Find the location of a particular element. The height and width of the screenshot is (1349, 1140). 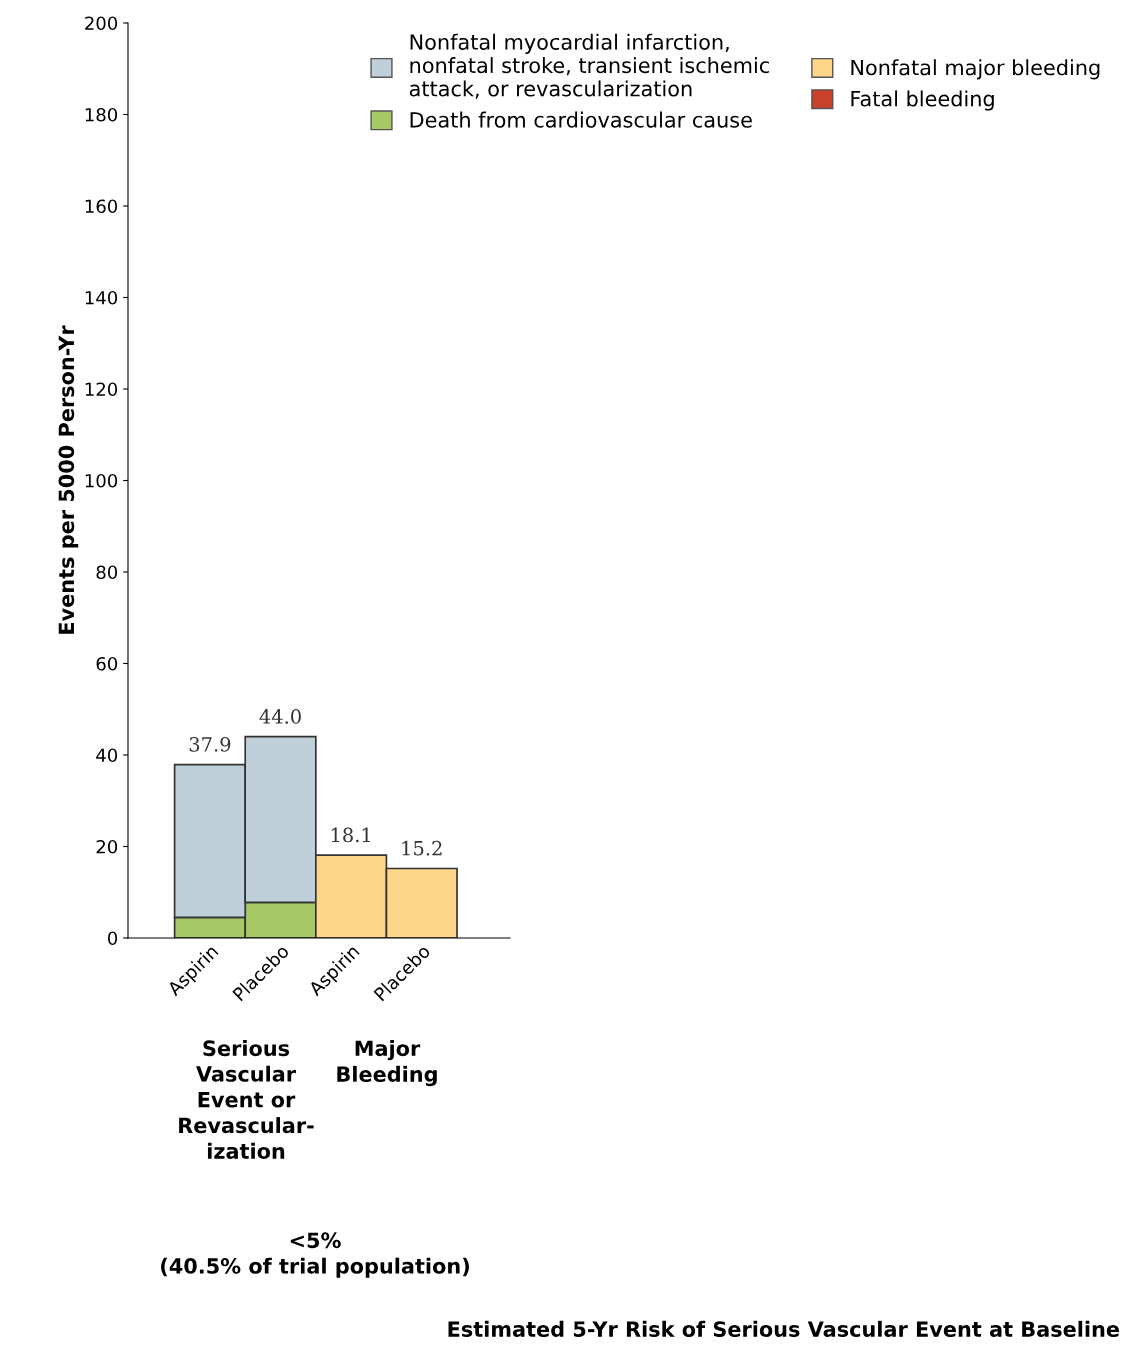

y-tick-label: 0 is located at coordinates (112, 938).